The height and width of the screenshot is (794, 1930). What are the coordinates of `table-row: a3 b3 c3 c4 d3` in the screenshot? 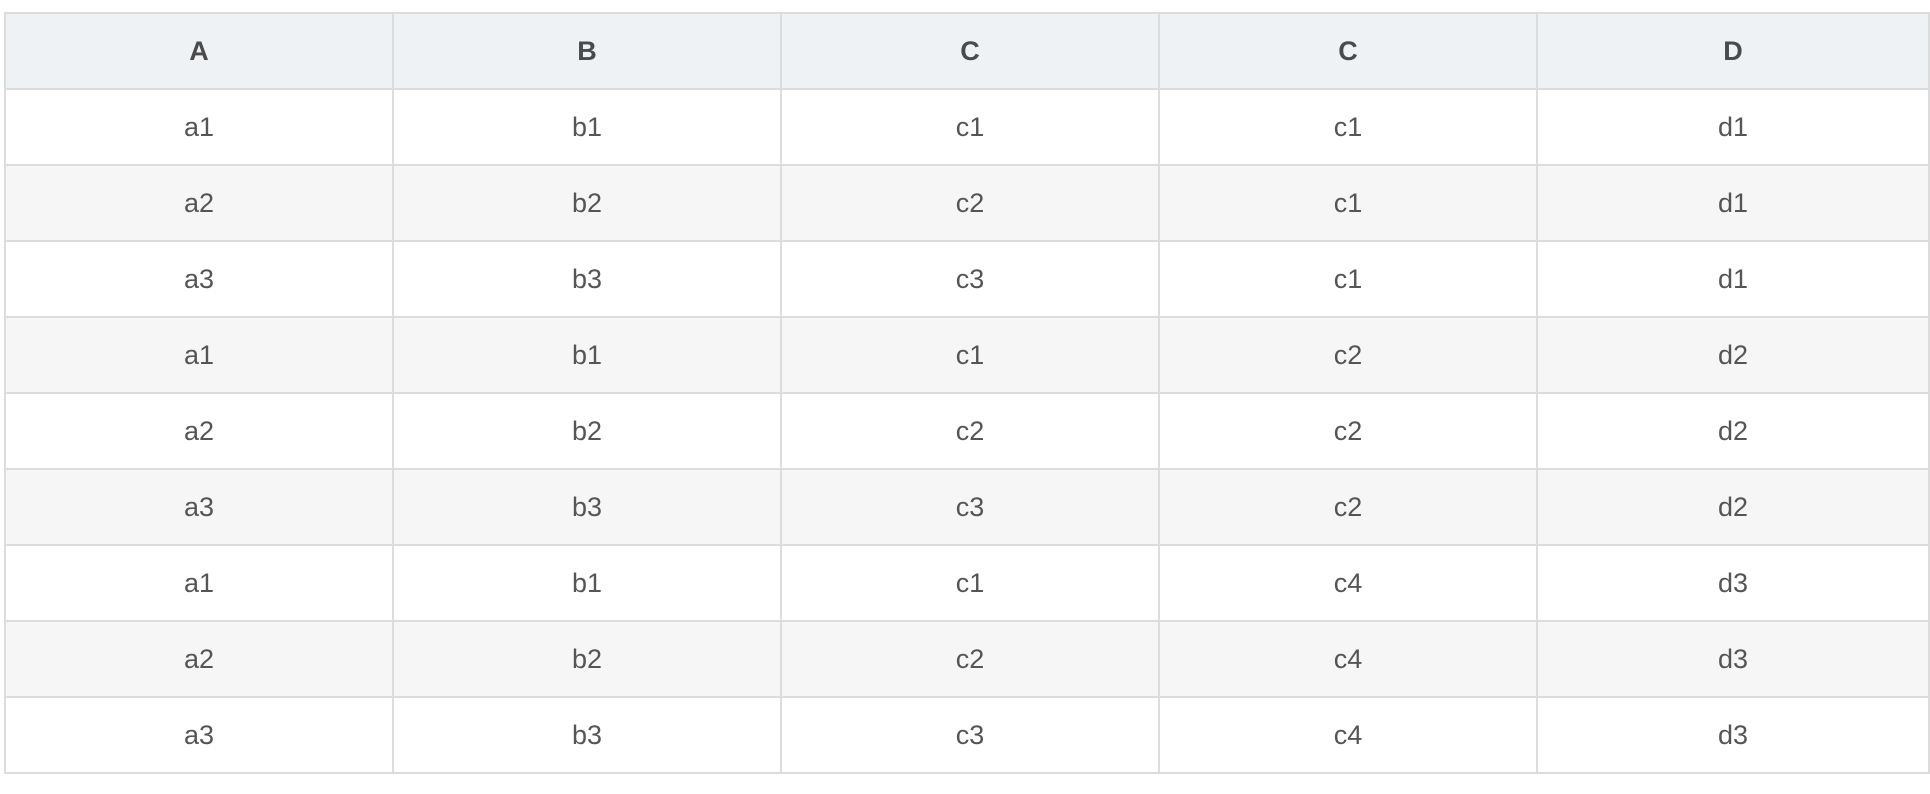 It's located at (967, 735).